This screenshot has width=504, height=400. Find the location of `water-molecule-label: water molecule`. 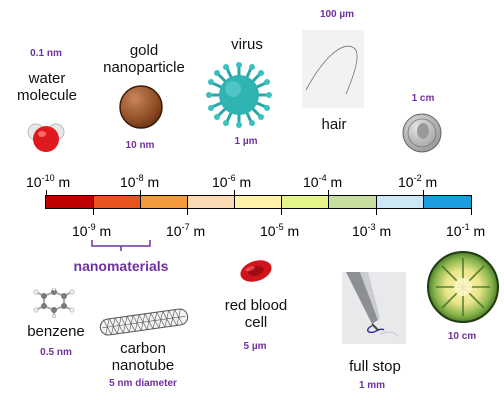

water-molecule-label: water molecule is located at coordinates (47, 87).